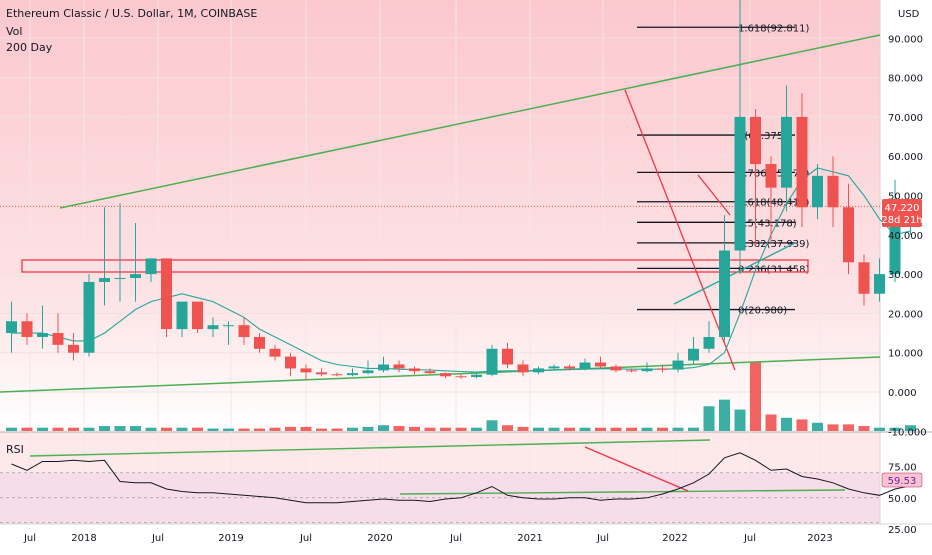 This screenshot has height=555, width=932. What do you see at coordinates (230, 538) in the screenshot?
I see `time-tick-label: 2019` at bounding box center [230, 538].